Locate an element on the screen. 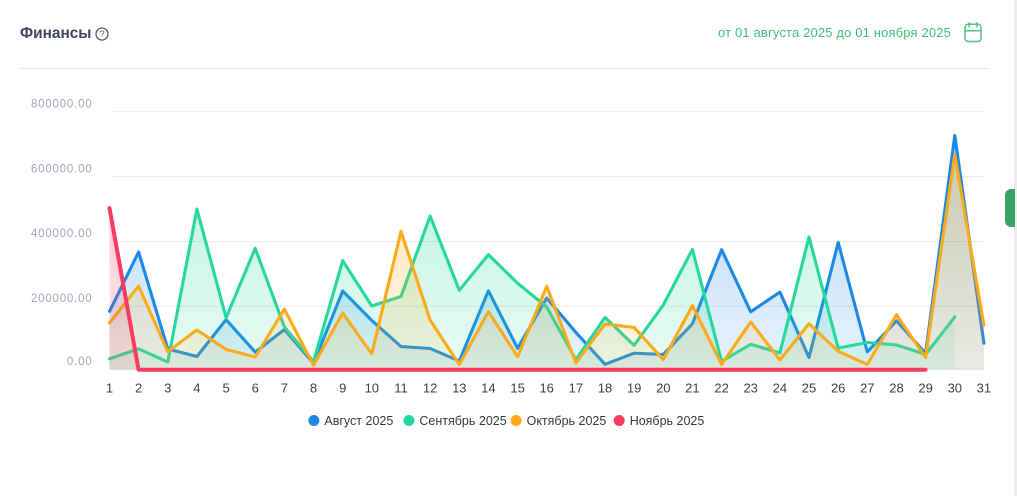  svg-text: 20 is located at coordinates (663, 388).